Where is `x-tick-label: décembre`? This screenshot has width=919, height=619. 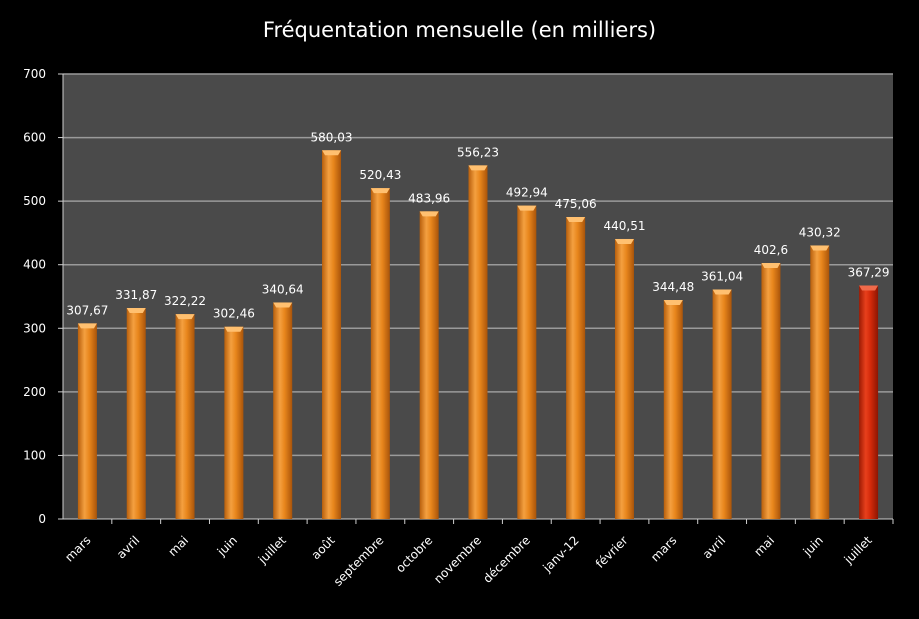 x-tick-label: décembre is located at coordinates (506, 559).